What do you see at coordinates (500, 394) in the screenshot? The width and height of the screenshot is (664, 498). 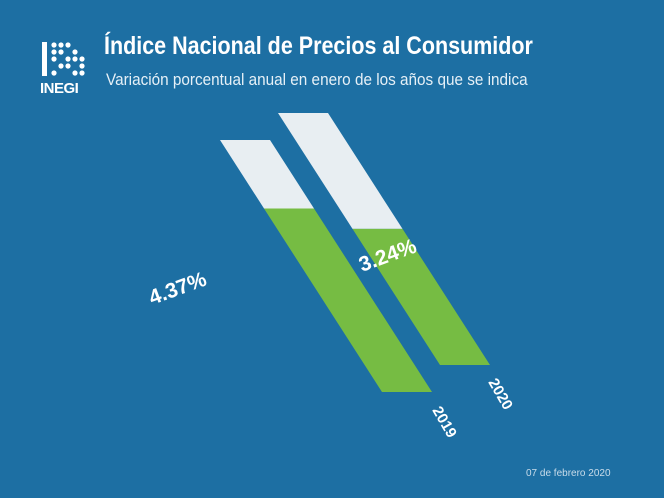 I see `category-label-2020: 2020` at bounding box center [500, 394].